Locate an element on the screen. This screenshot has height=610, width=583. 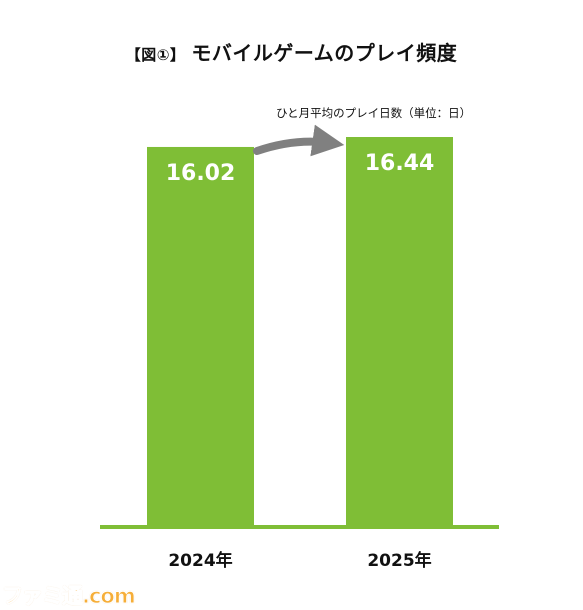
x-tick-label-1: 2024年 is located at coordinates (200, 560).